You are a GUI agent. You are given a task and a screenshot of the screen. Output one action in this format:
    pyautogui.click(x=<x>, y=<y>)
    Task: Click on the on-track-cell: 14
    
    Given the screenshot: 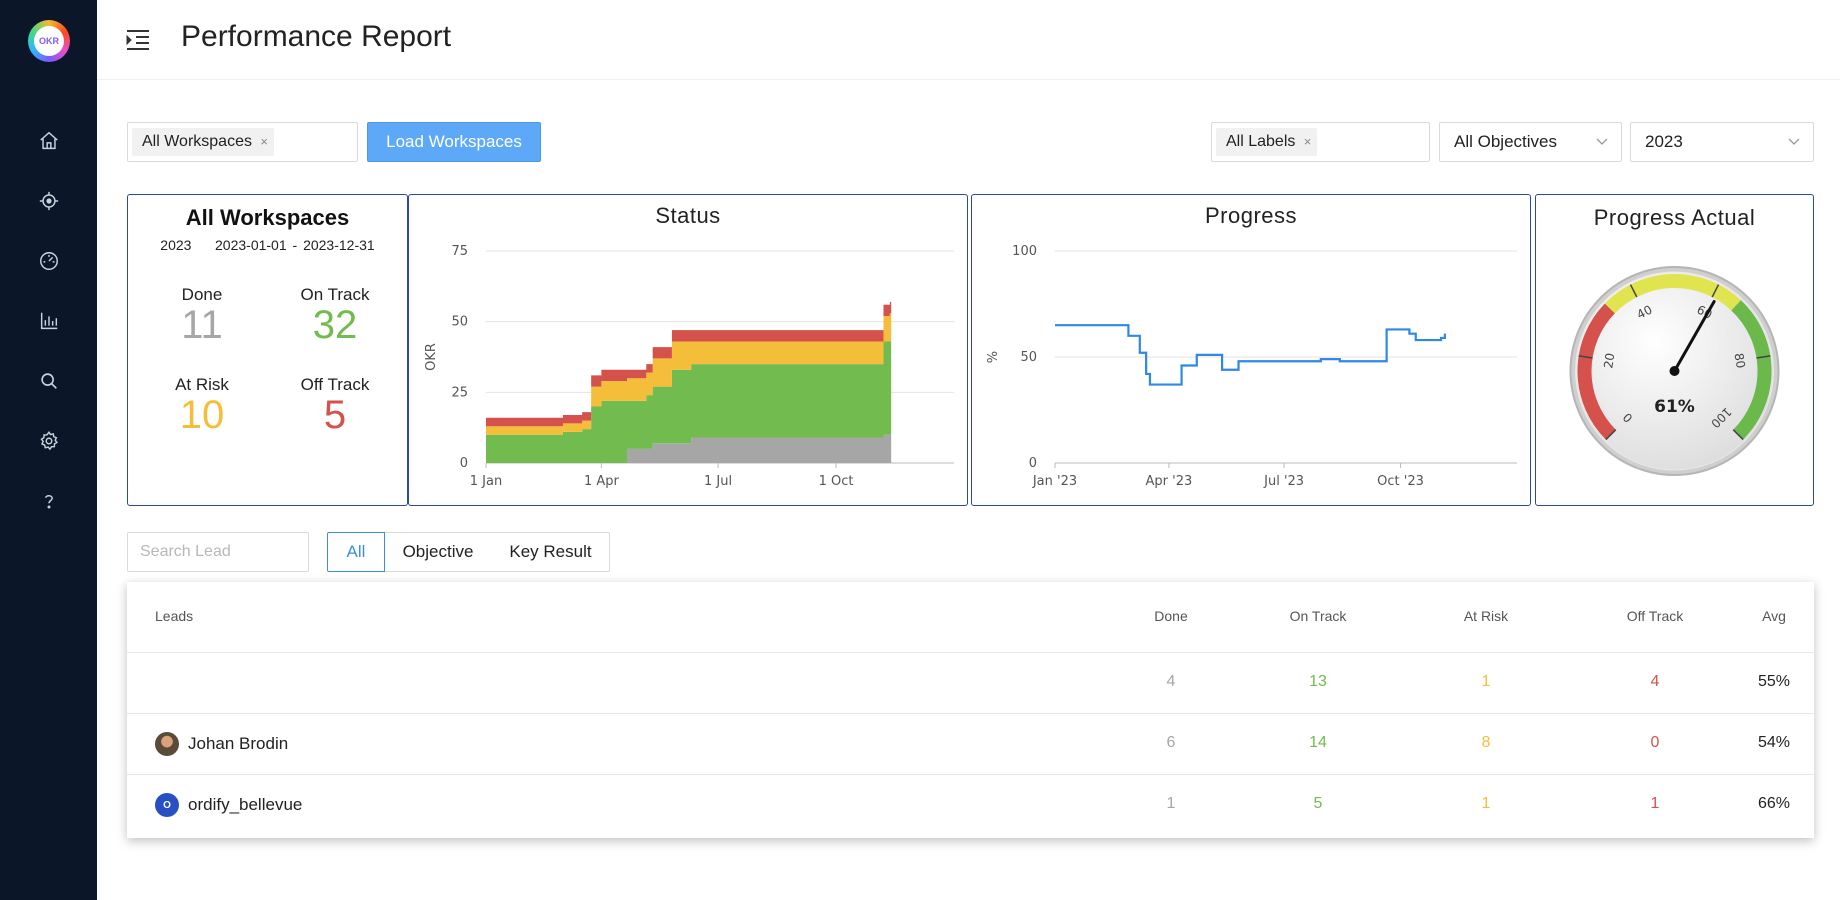 What is the action you would take?
    pyautogui.click(x=1318, y=742)
    